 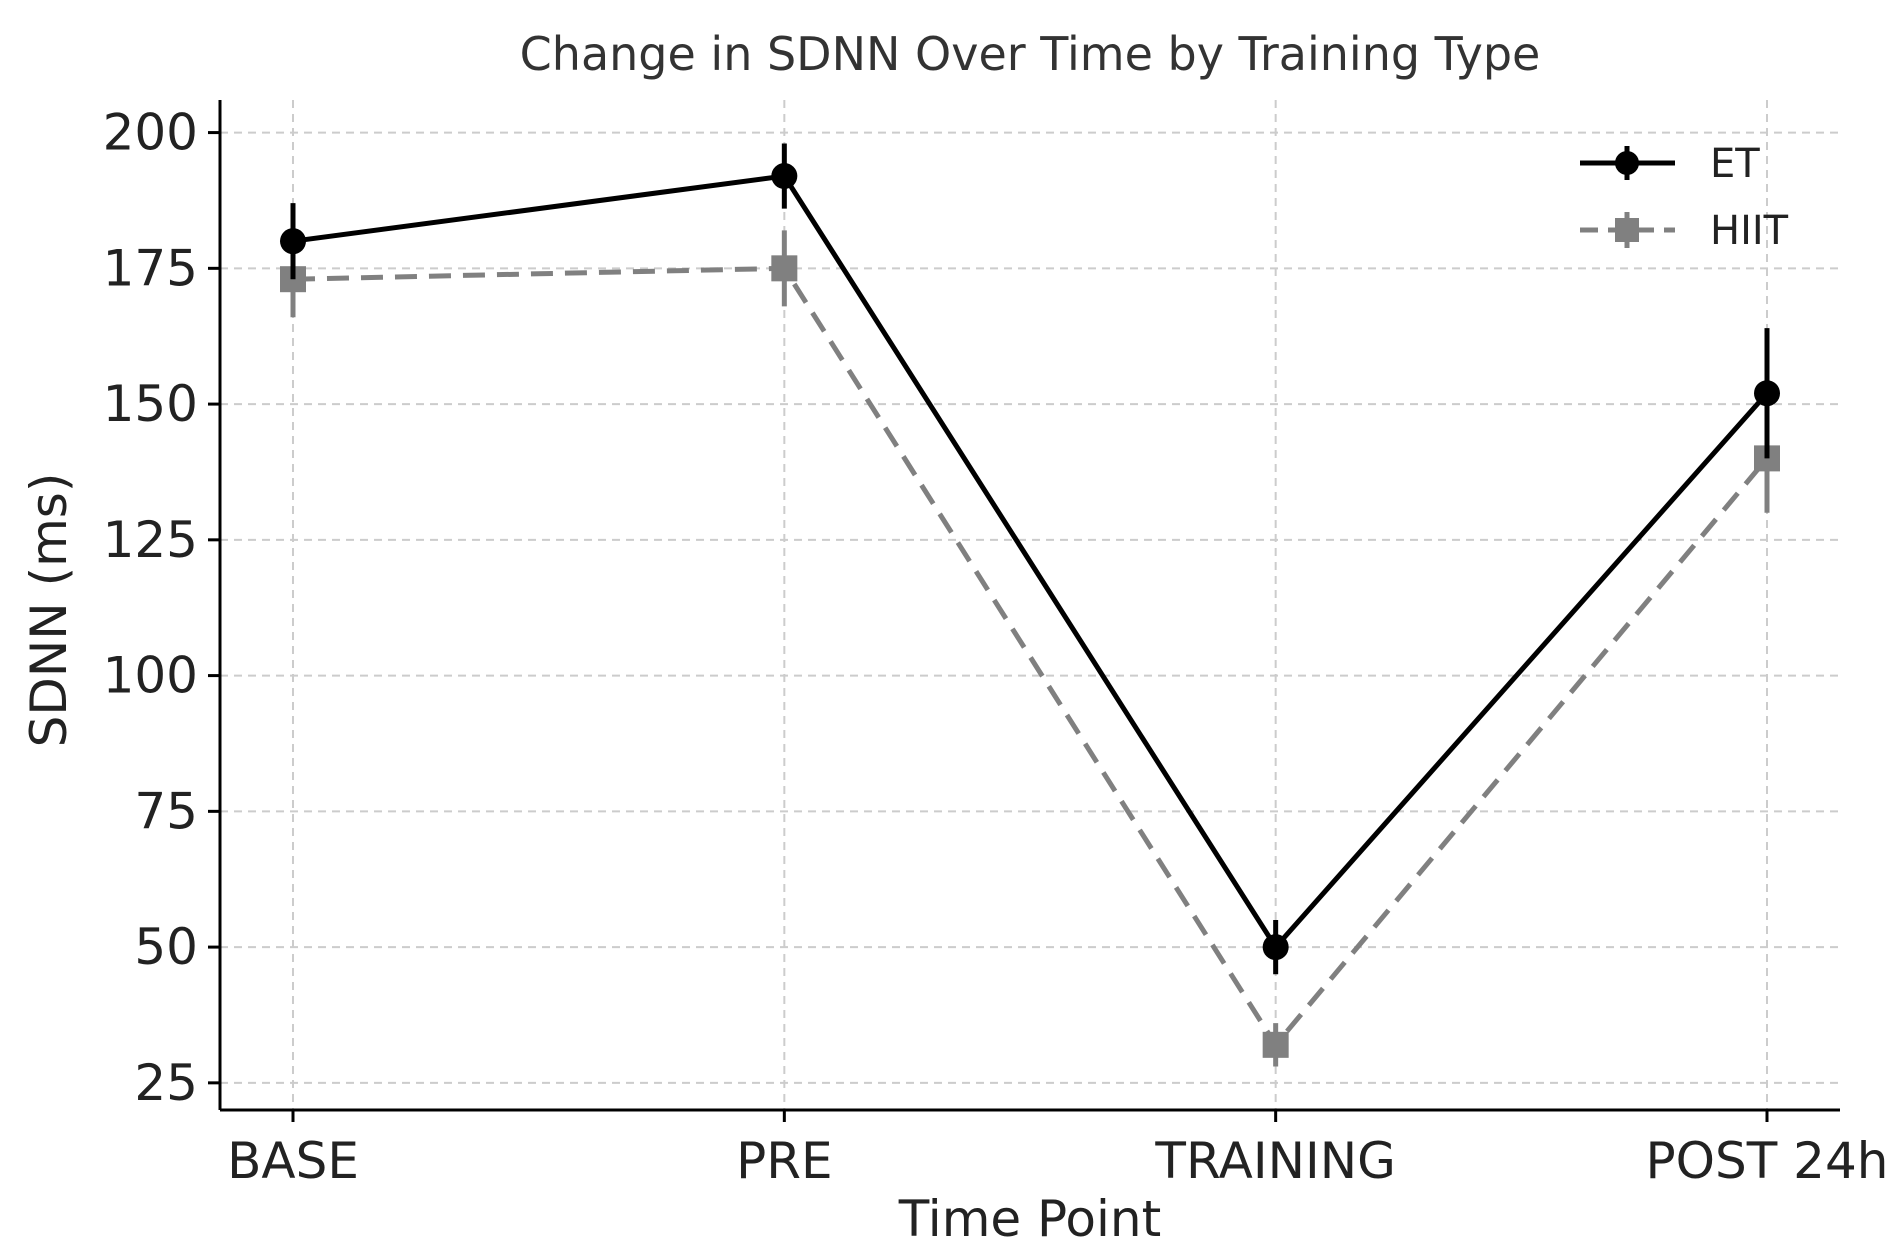 I want to click on y-tick-label: 50, so click(x=166, y=947).